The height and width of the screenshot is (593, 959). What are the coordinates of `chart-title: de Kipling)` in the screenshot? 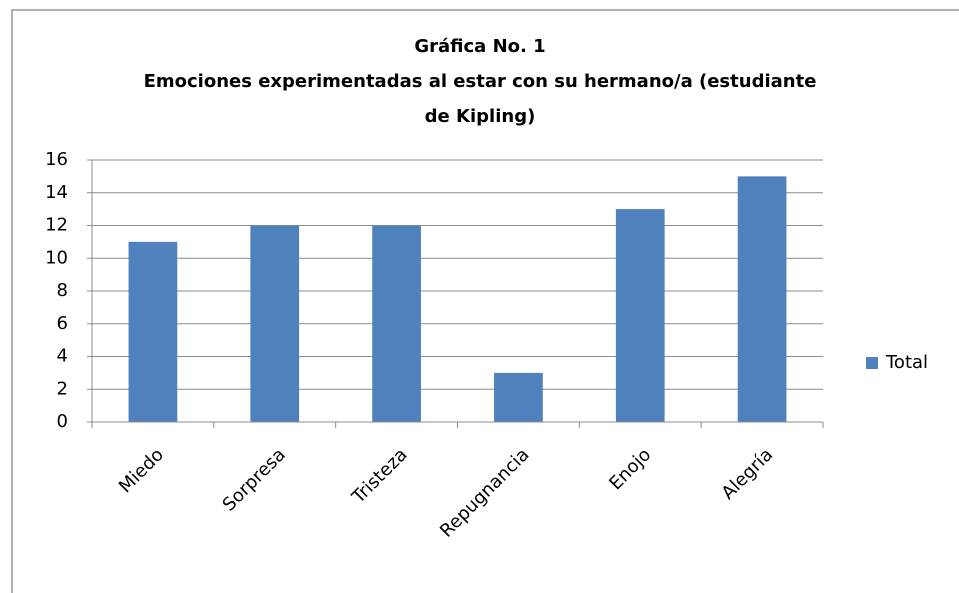 It's located at (480, 116).